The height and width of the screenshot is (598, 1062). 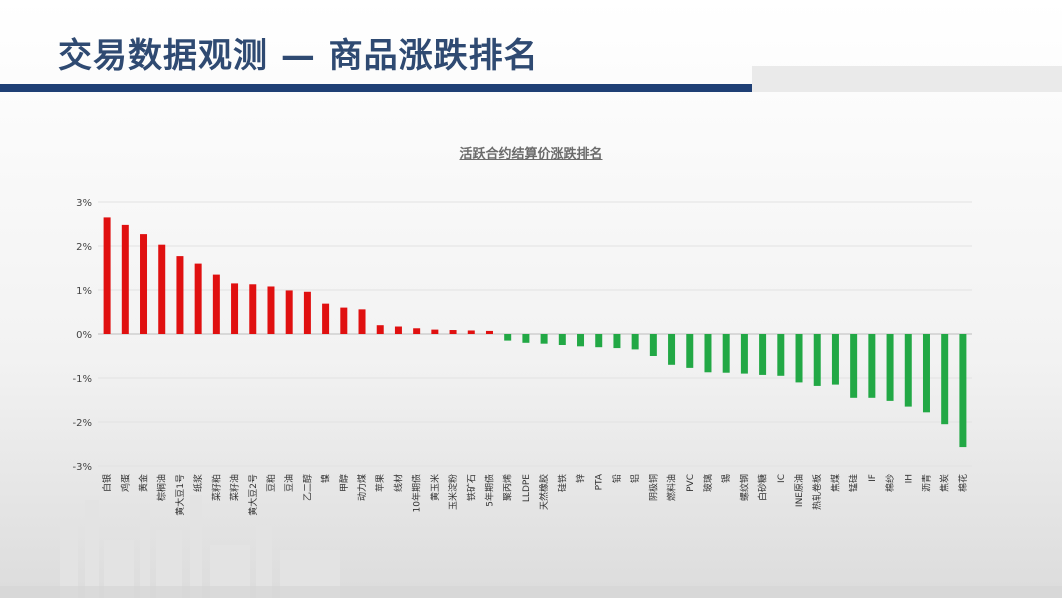 I want to click on x-tick-label: 棉纱, so click(x=890, y=483).